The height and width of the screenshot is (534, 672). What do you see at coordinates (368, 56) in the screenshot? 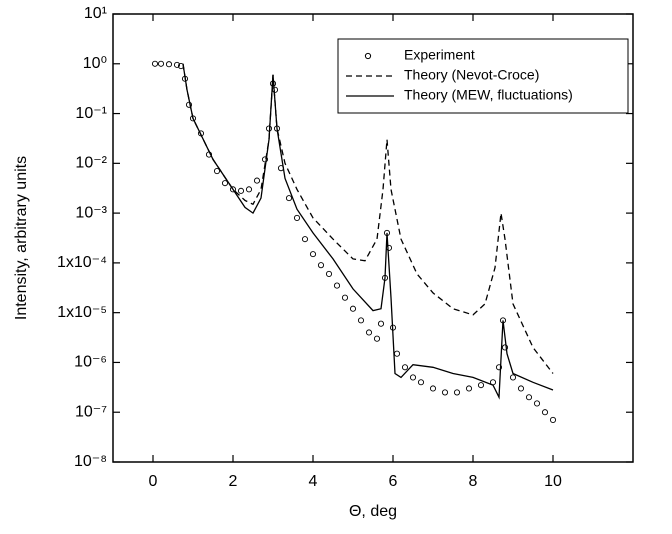
I see `legend-marker` at bounding box center [368, 56].